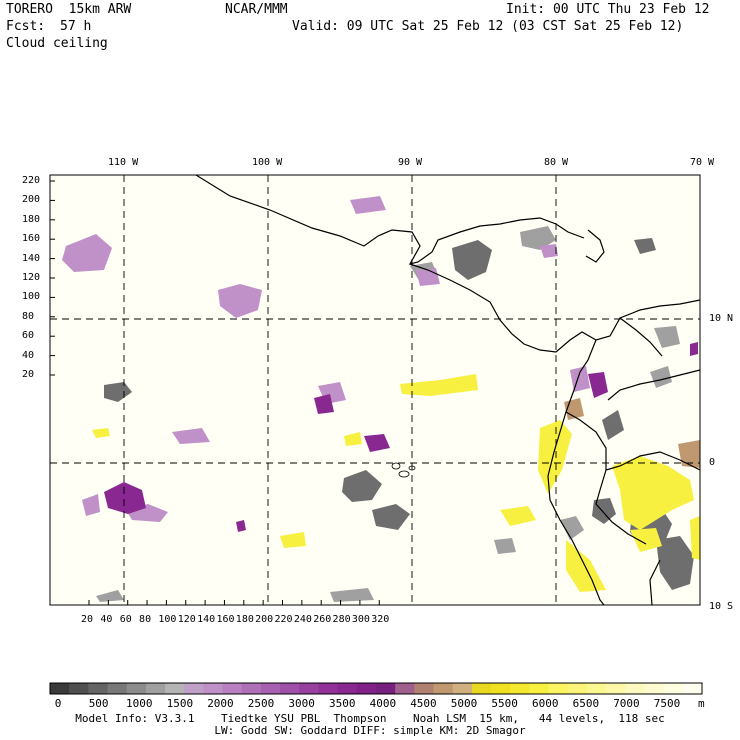 The image size is (740, 740). What do you see at coordinates (76, 26) in the screenshot?
I see `fcst-value: 57 h` at bounding box center [76, 26].